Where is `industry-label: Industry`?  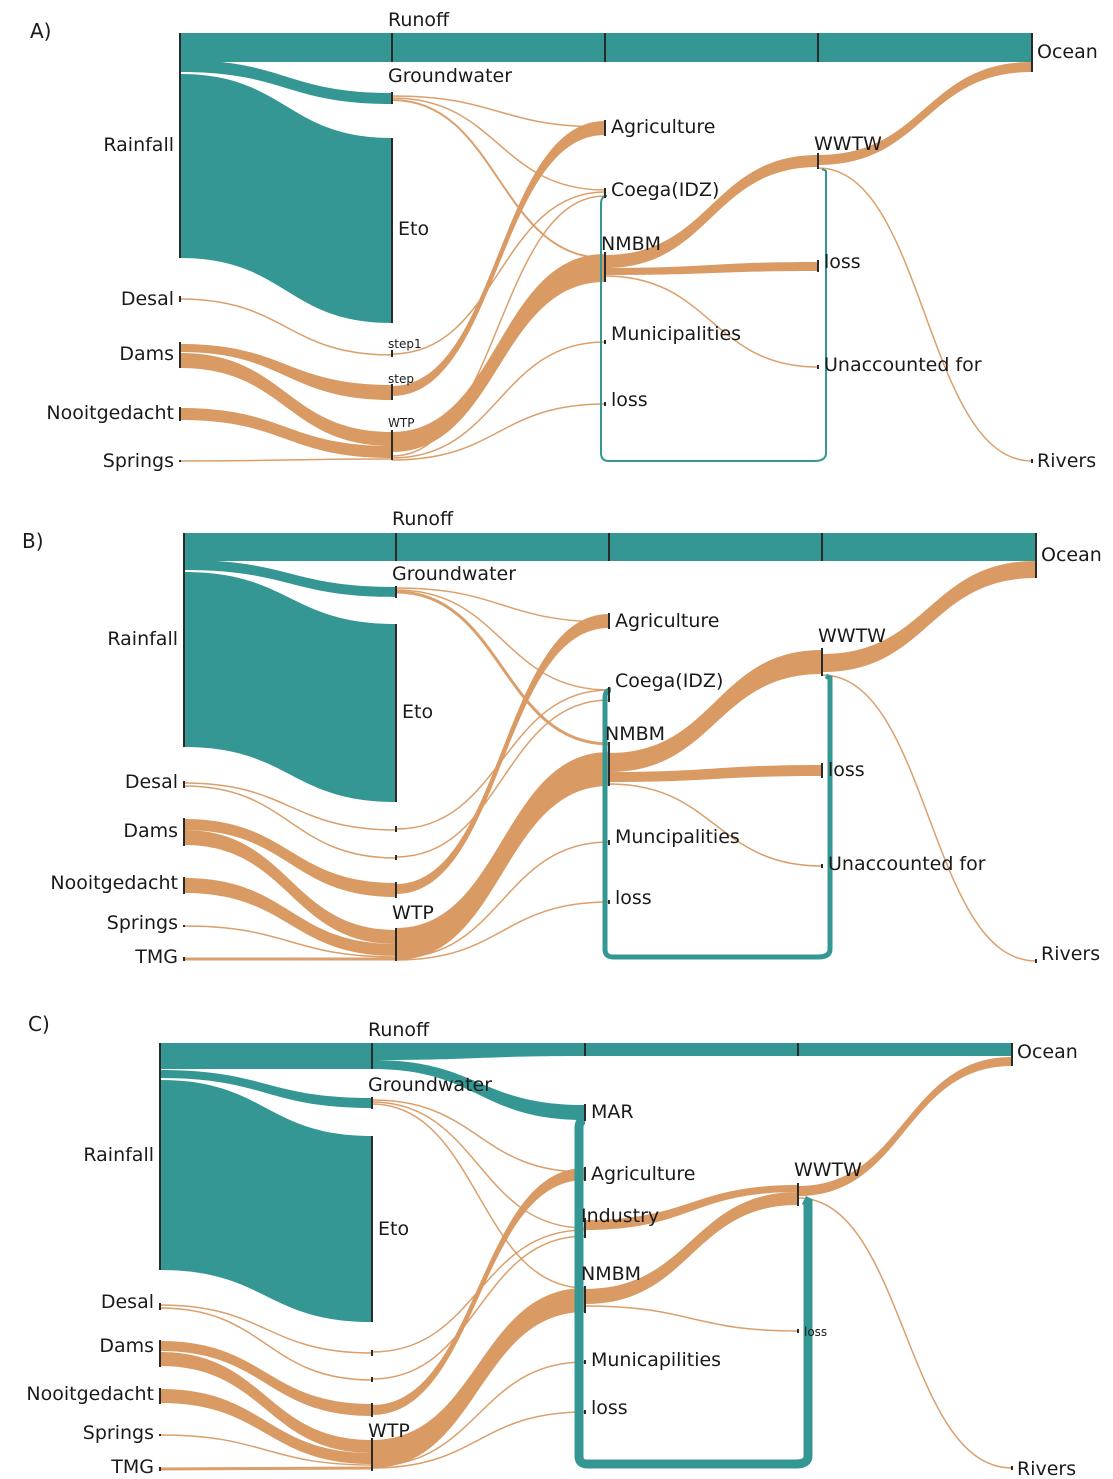 industry-label: Industry is located at coordinates (620, 1216).